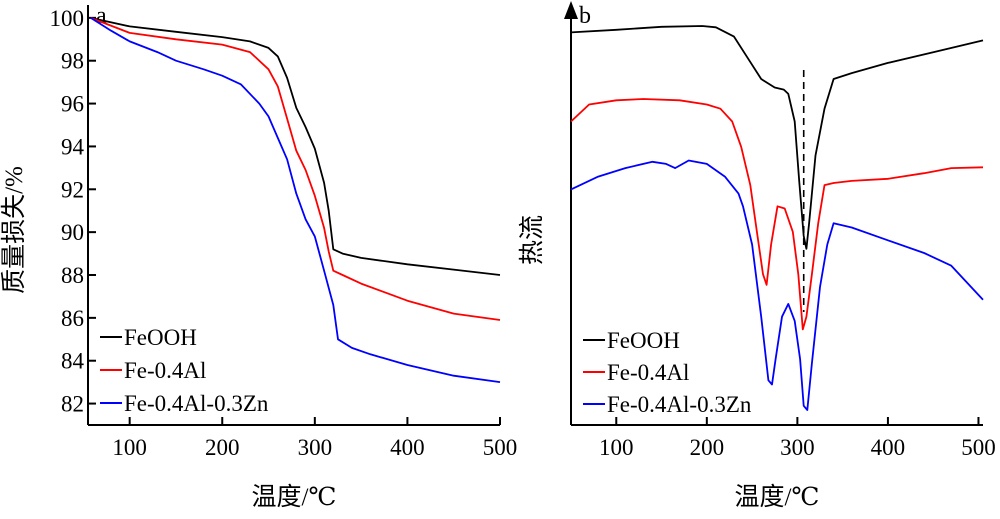 The height and width of the screenshot is (519, 1000). Describe the element at coordinates (14, 230) in the screenshot. I see `y-axis-title: 质量损失/%` at that location.